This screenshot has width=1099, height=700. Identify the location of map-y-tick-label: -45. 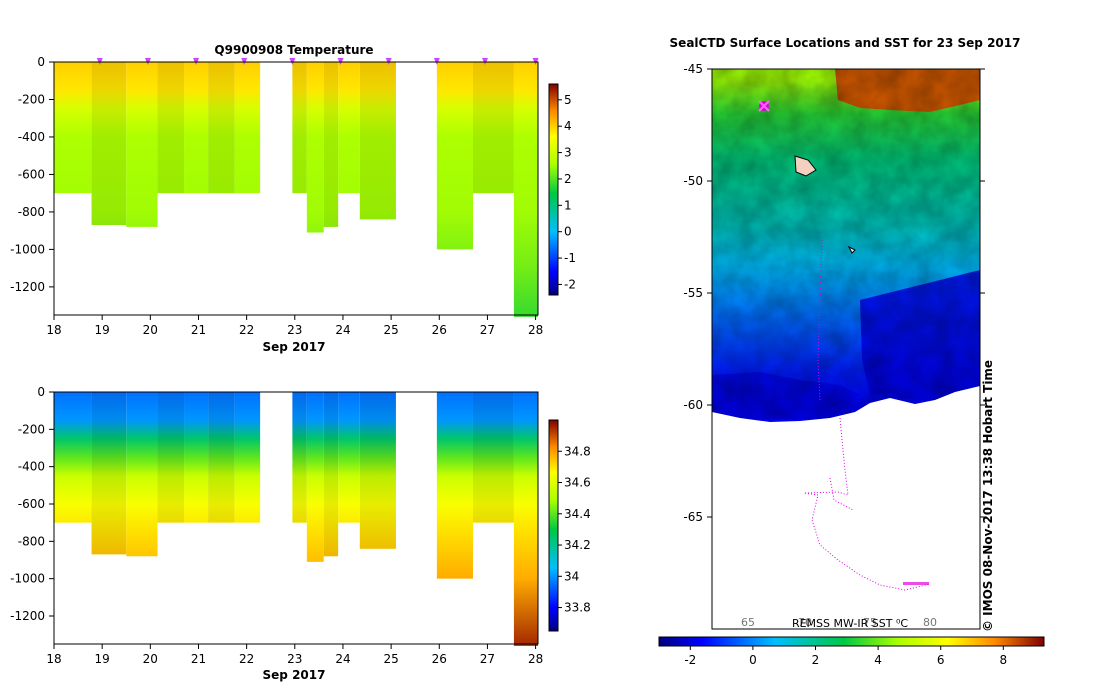
(693, 69).